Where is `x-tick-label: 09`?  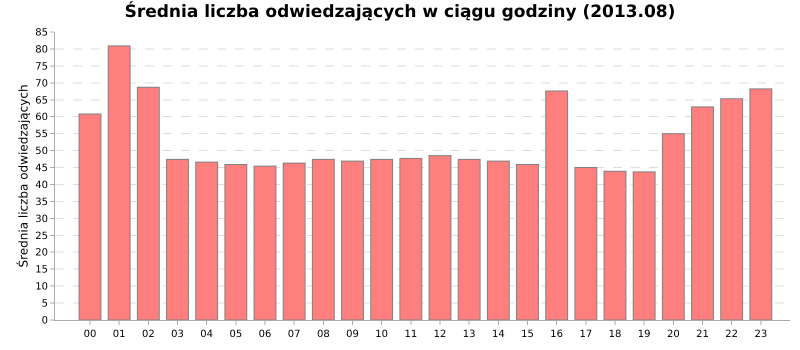 x-tick-label: 09 is located at coordinates (352, 334).